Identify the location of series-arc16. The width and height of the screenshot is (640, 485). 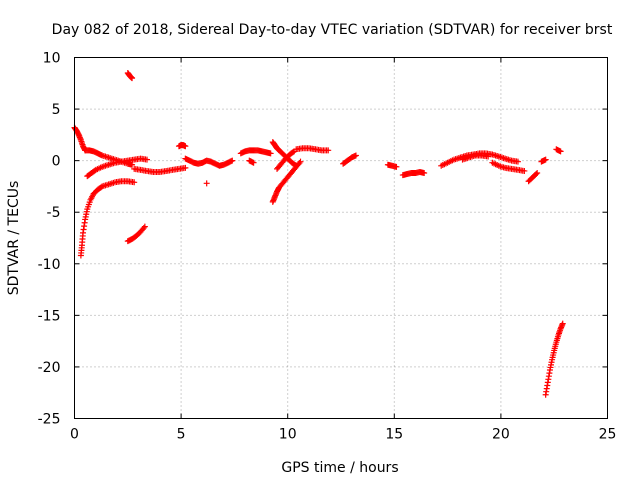
(312, 149).